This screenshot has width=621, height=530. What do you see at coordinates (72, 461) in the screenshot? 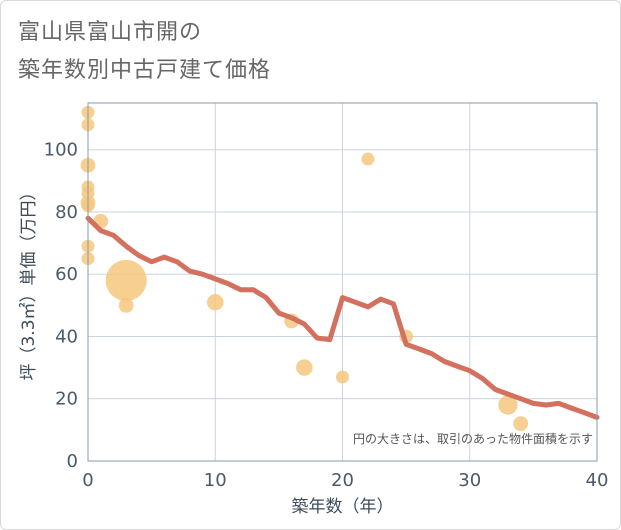
I see `y-tick-label: 0` at bounding box center [72, 461].